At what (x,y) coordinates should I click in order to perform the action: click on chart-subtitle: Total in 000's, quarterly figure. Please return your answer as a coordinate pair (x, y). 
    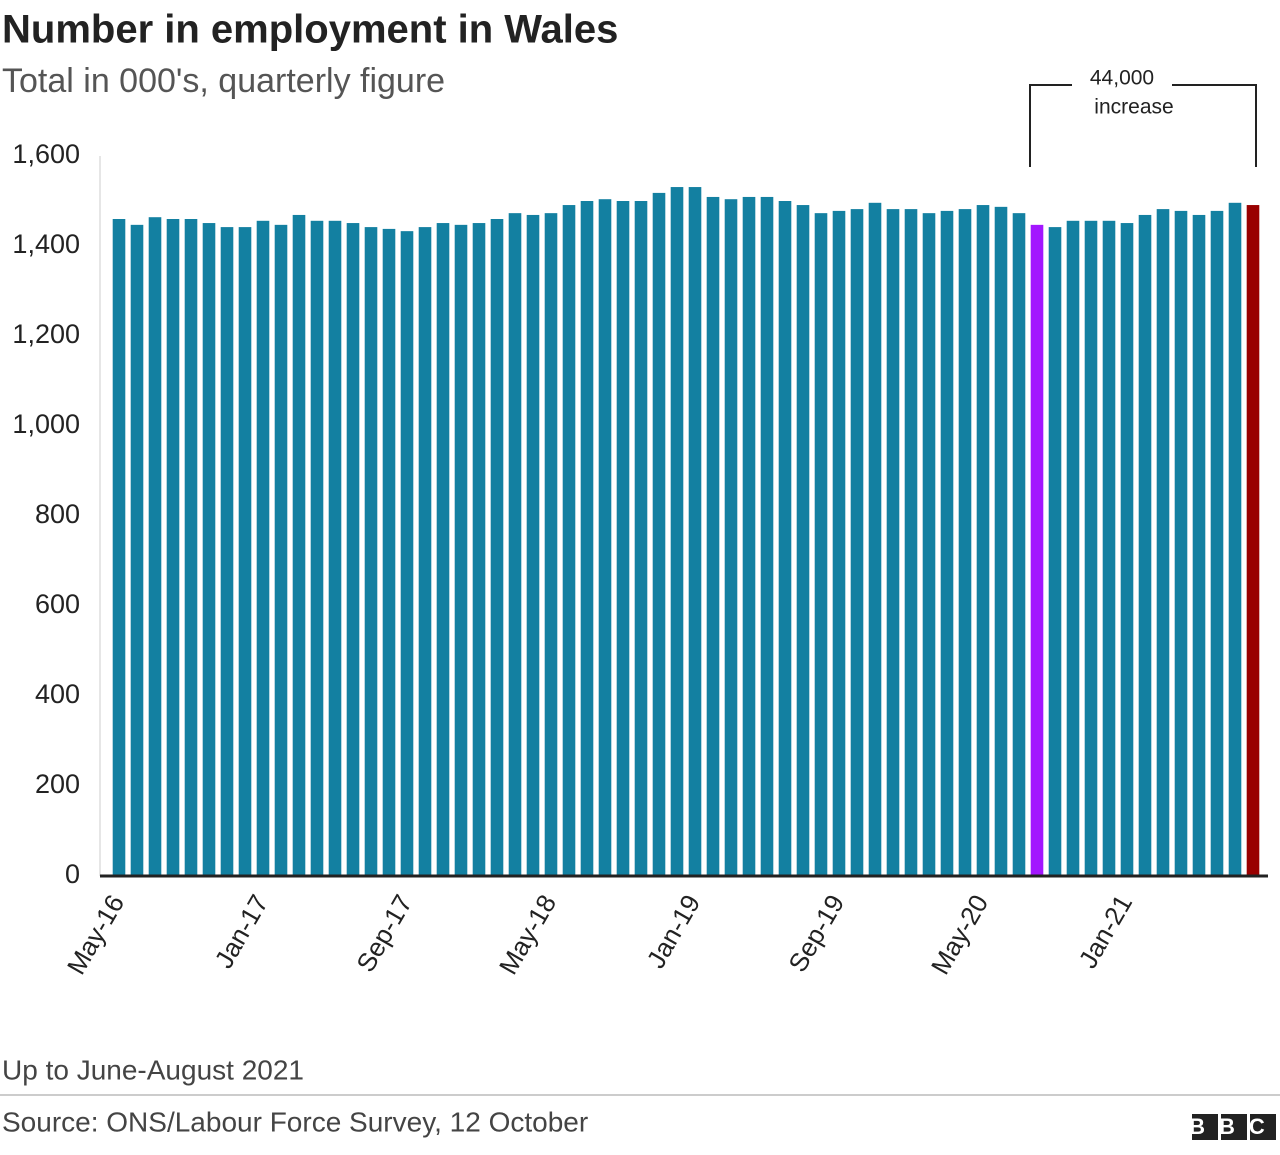
    Looking at the image, I should click on (223, 81).